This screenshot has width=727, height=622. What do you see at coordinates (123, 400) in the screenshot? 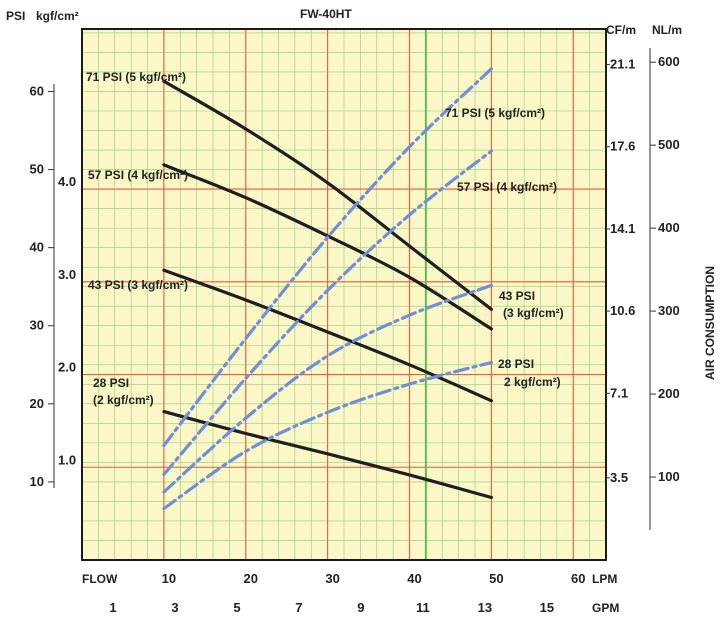
I see `series-annotation: (2 kgf/cm²)` at bounding box center [123, 400].